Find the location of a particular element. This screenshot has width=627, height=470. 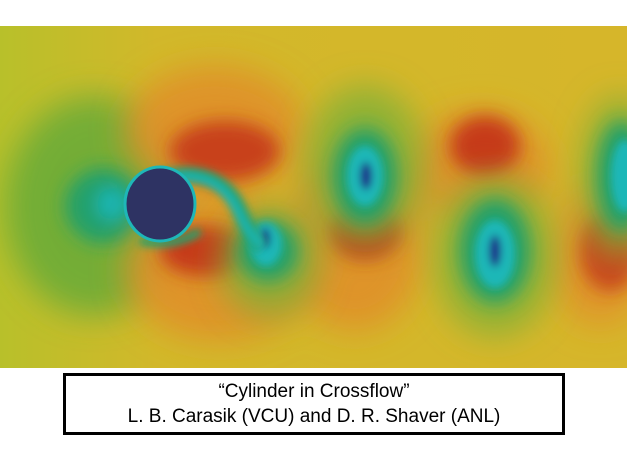

caption-title: “Cylinder in Crossflow” is located at coordinates (314, 391).